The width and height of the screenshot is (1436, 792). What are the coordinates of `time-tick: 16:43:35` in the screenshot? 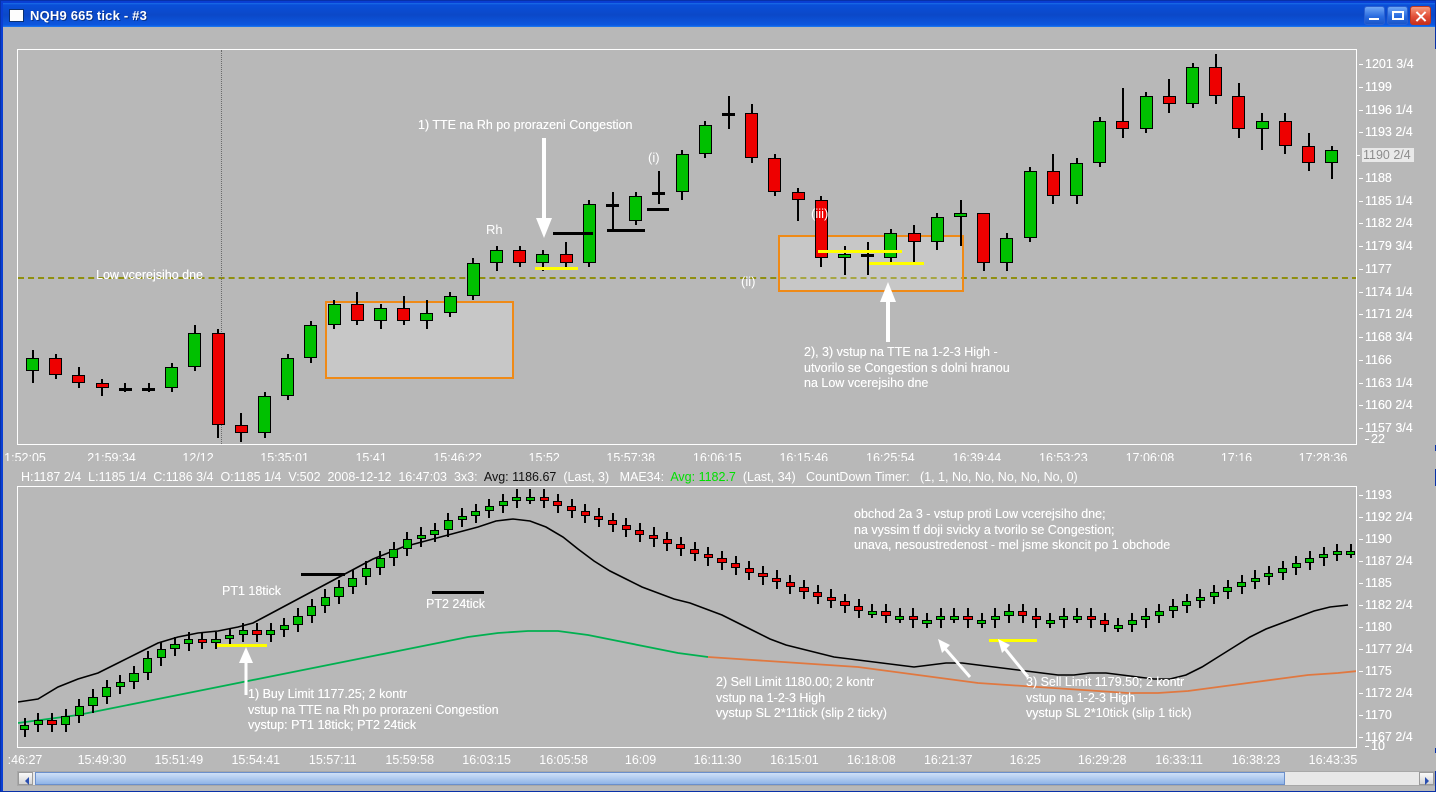 It's located at (1333, 760).